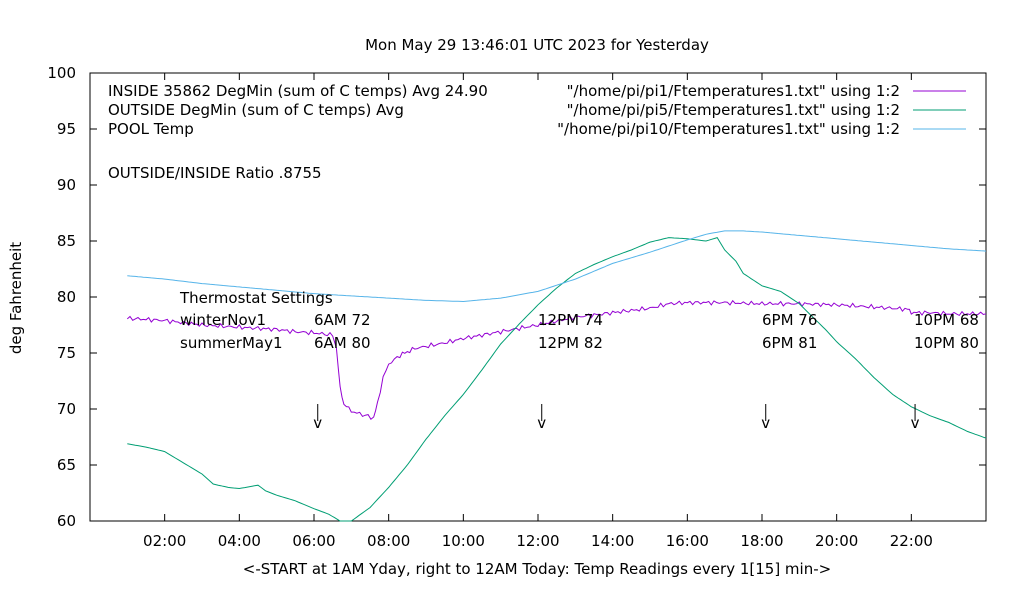 This screenshot has height=600, width=1020. What do you see at coordinates (61, 73) in the screenshot?
I see `y-tick-label: 100` at bounding box center [61, 73].